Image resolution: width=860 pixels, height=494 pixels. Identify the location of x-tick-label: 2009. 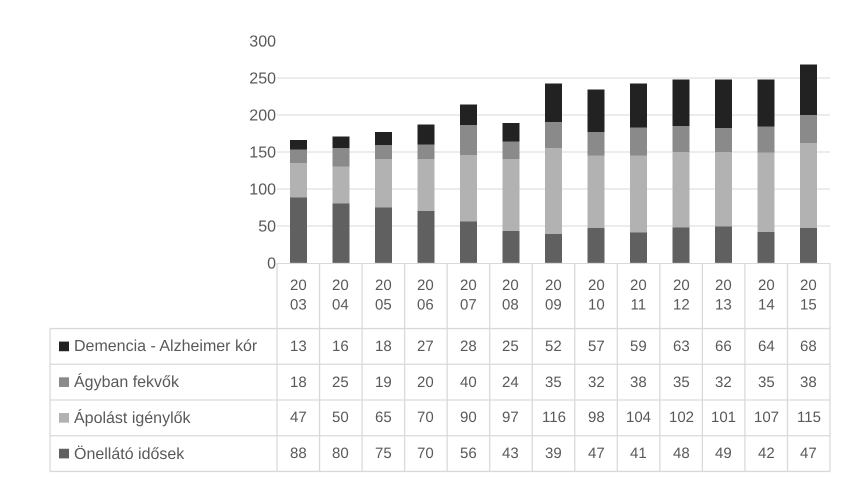
(553, 295).